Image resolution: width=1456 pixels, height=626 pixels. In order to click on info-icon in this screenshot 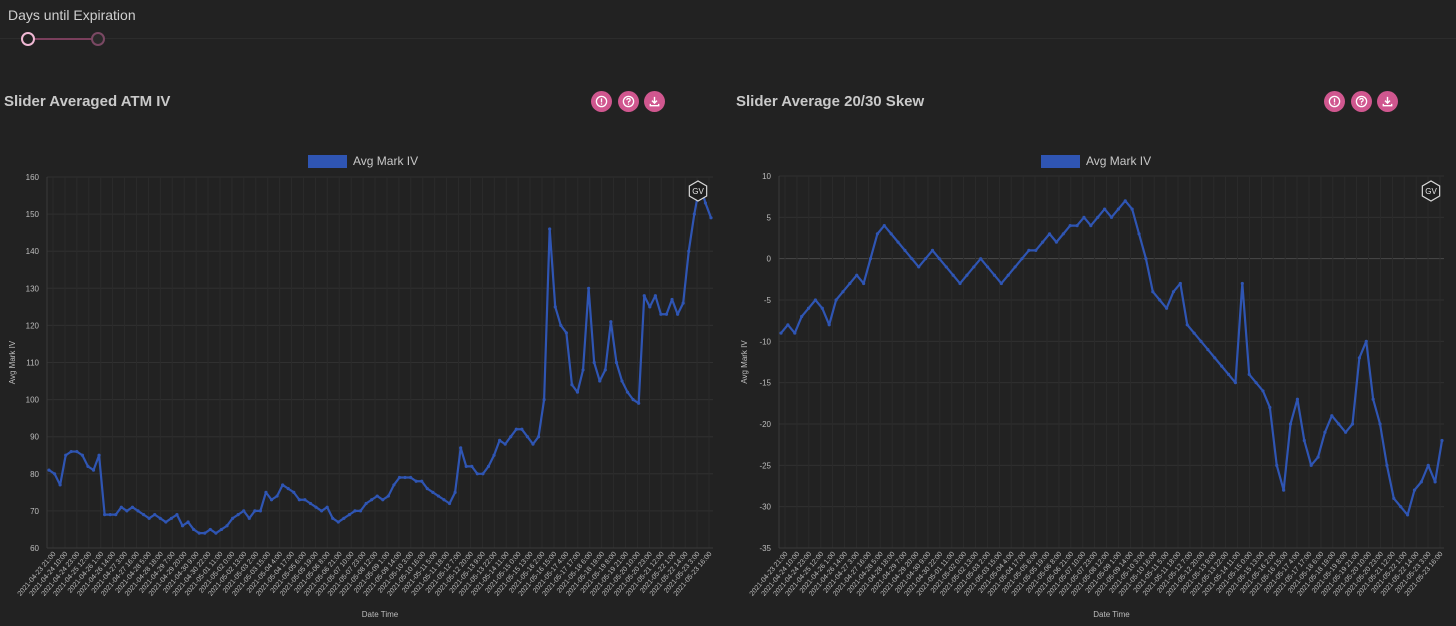, I will do `click(1334, 101)`.